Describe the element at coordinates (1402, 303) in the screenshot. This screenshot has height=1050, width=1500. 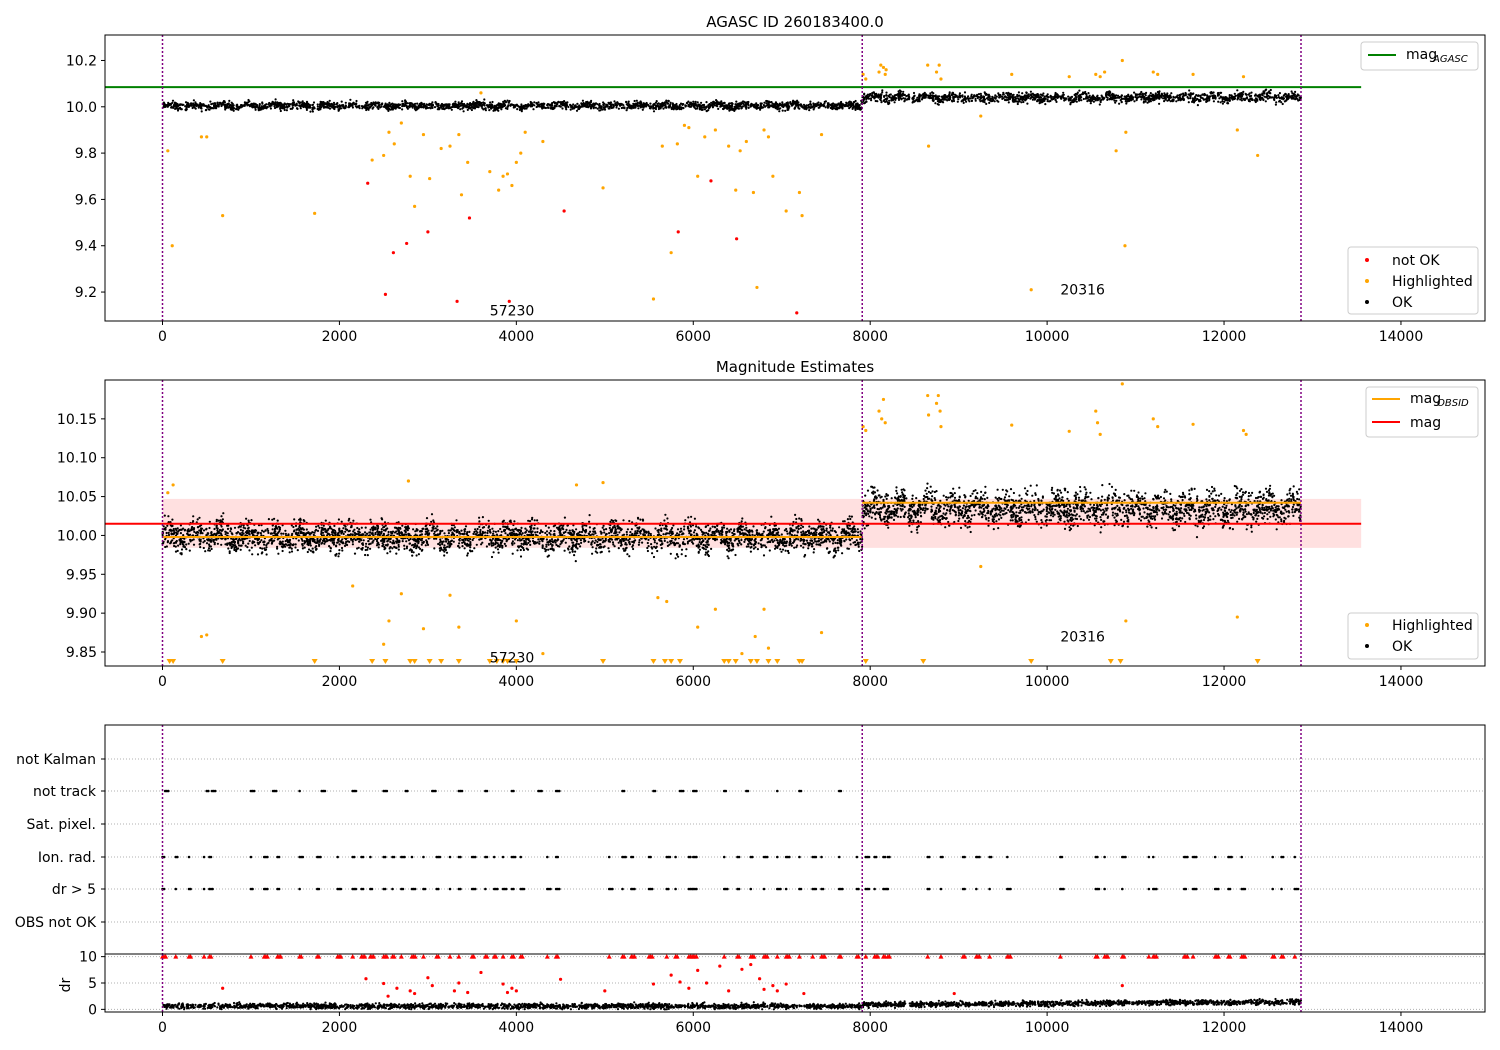
I see `legend-entry: OK` at that location.